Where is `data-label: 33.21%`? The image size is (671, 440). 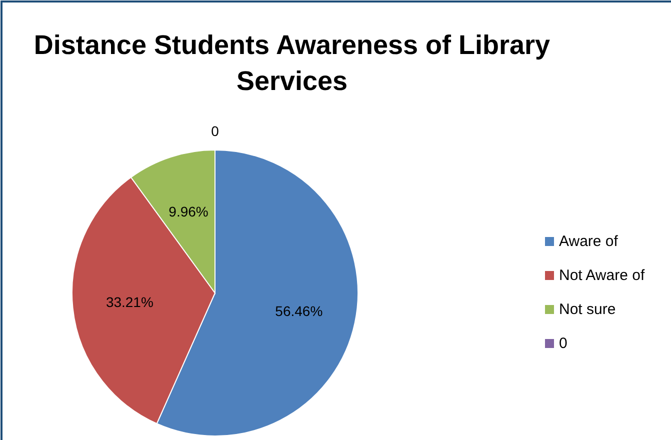
data-label: 33.21% is located at coordinates (130, 302).